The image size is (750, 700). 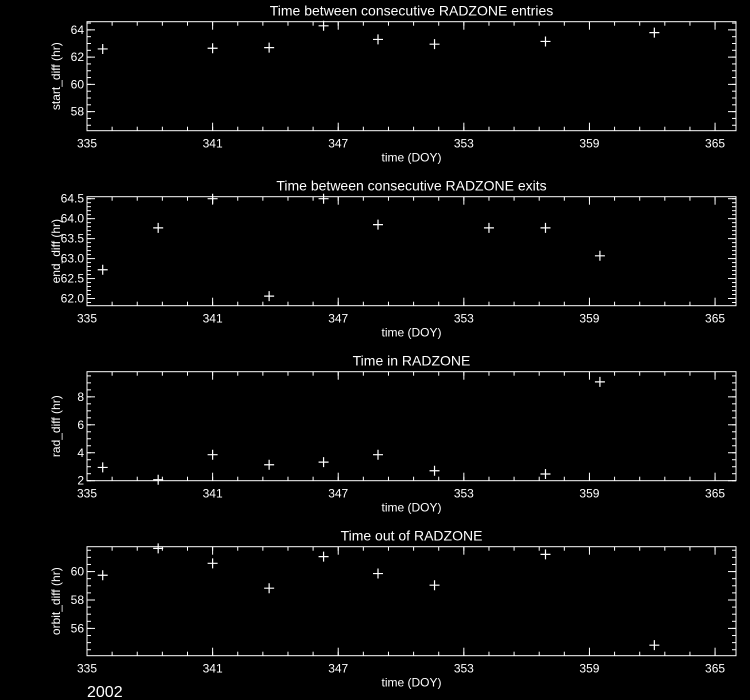 What do you see at coordinates (56, 251) in the screenshot?
I see `y-axis-label: end_diff (hr)` at bounding box center [56, 251].